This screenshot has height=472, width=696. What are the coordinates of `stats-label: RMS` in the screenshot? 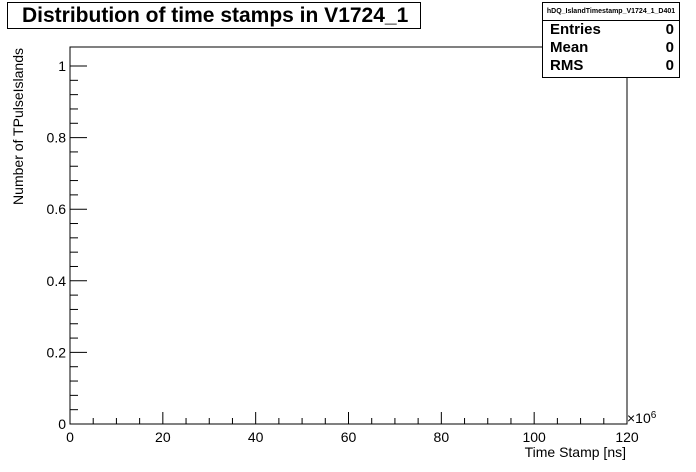 It's located at (567, 65).